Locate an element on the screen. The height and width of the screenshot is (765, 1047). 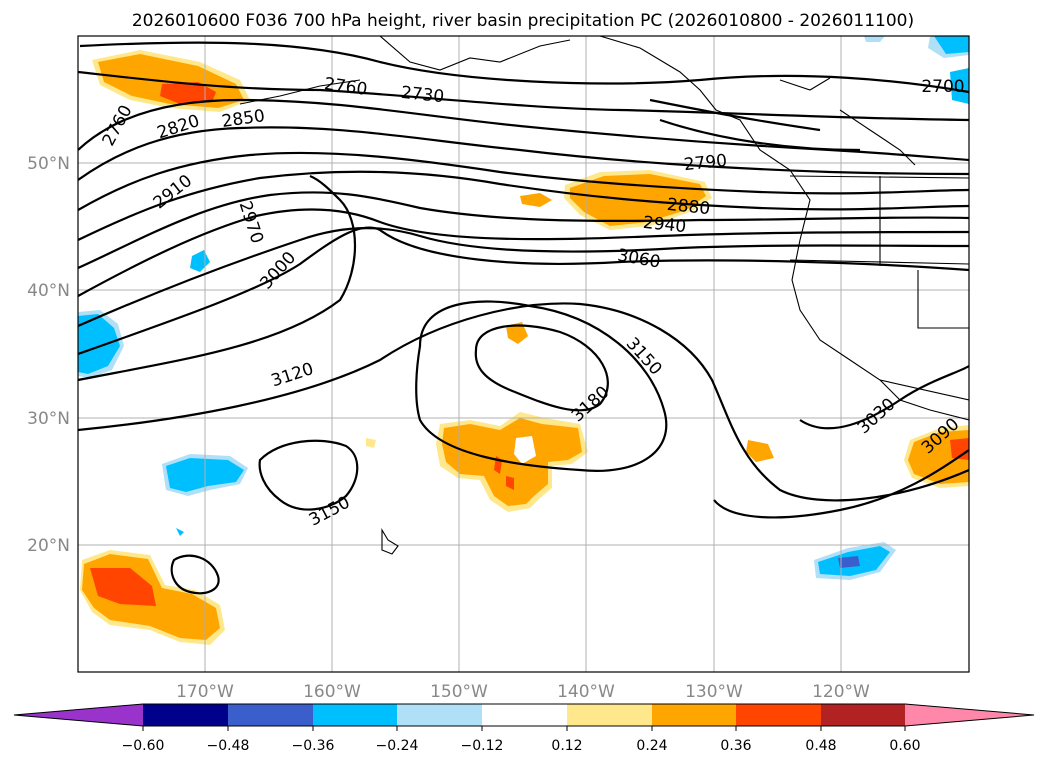
colorbar-tick-label: −0.36 is located at coordinates (313, 746).